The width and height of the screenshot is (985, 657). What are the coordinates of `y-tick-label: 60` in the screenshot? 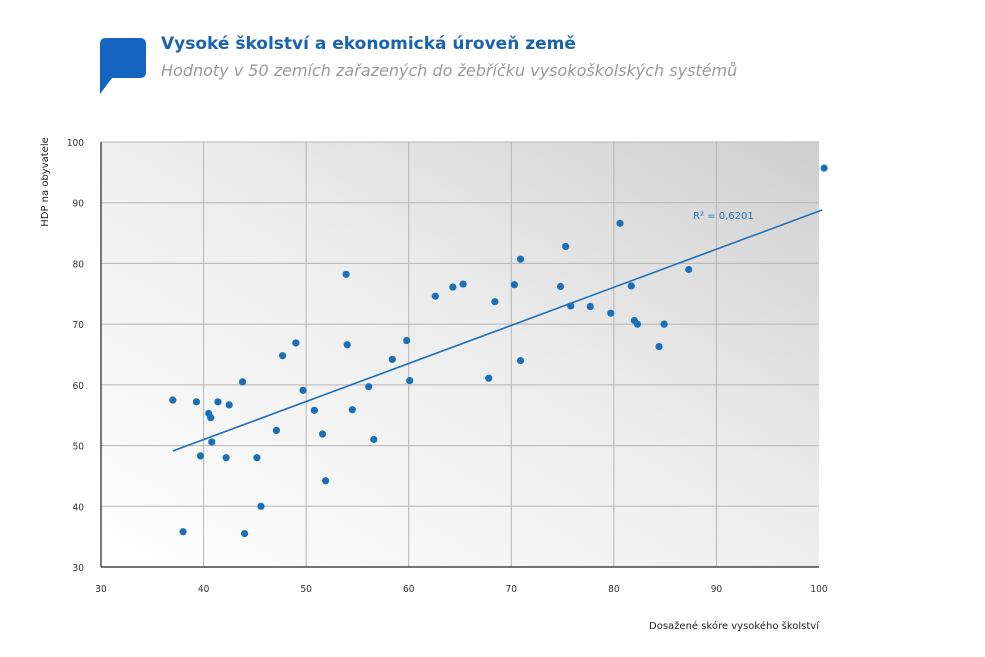 It's located at (79, 386).